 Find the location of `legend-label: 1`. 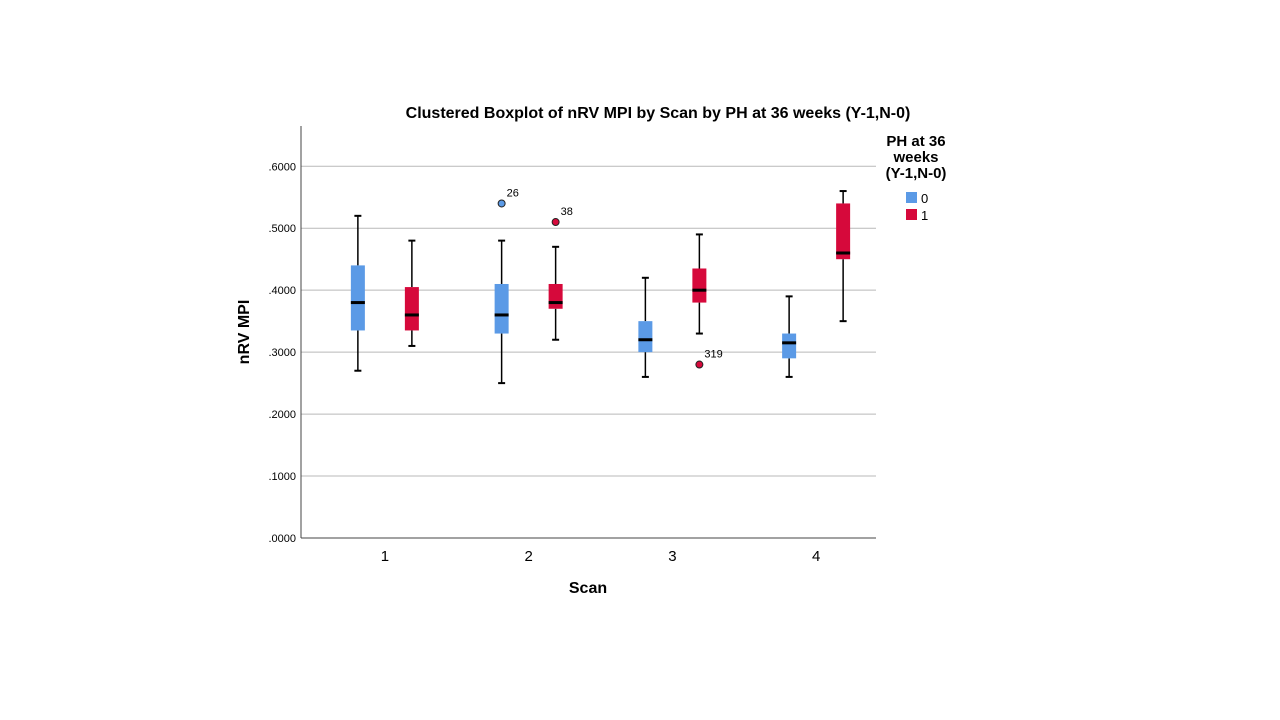

legend-label: 1 is located at coordinates (924, 215).